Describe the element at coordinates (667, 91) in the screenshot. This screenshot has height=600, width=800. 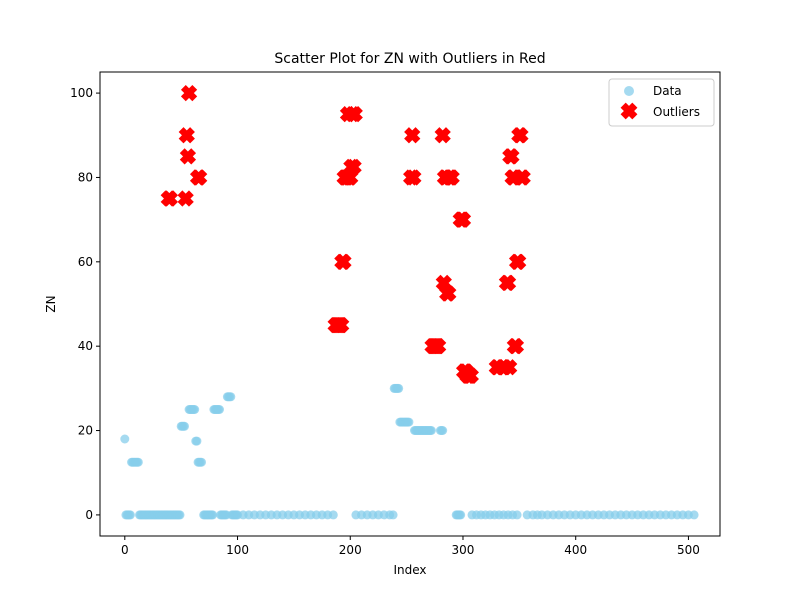
I see `legend-data-label: Data` at that location.